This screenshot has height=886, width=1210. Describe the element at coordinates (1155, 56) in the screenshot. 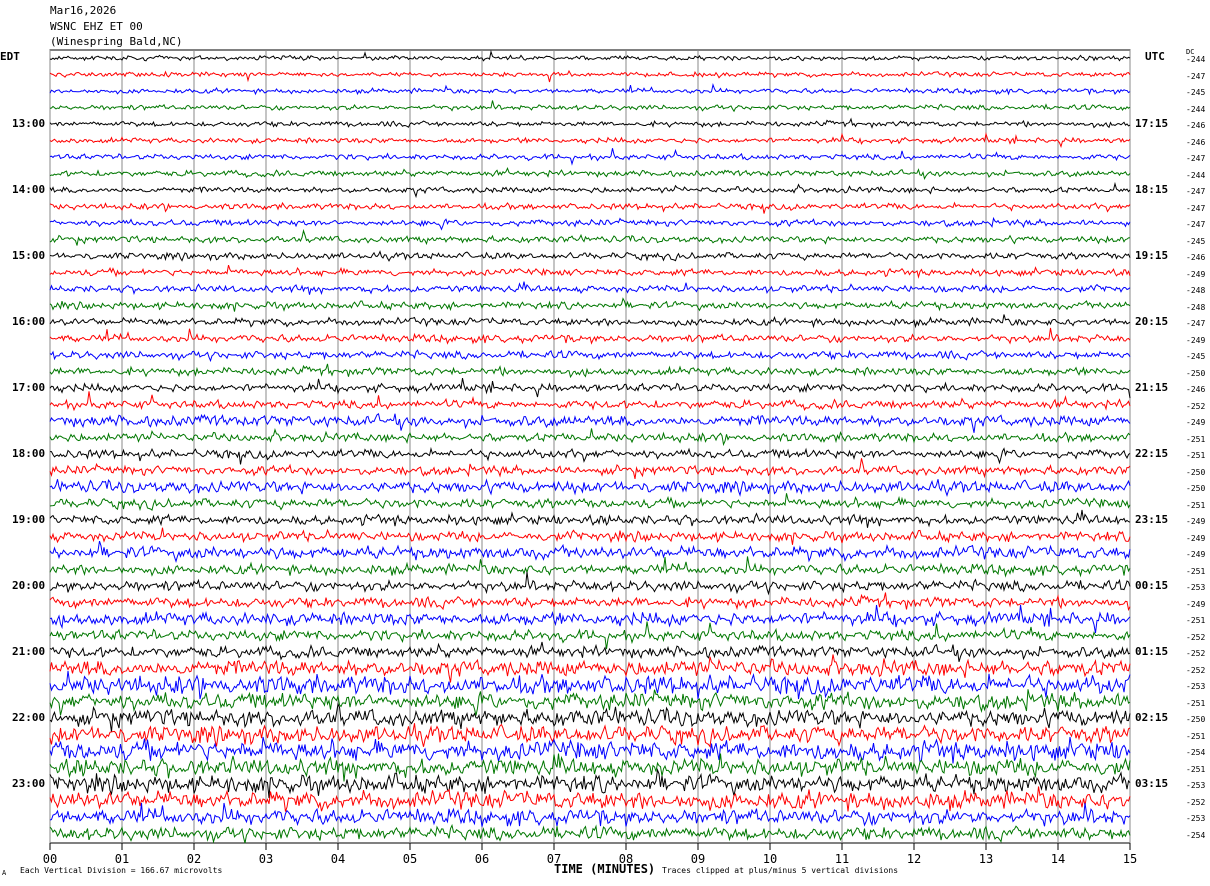

I see `utc-axis-title: UTC` at that location.